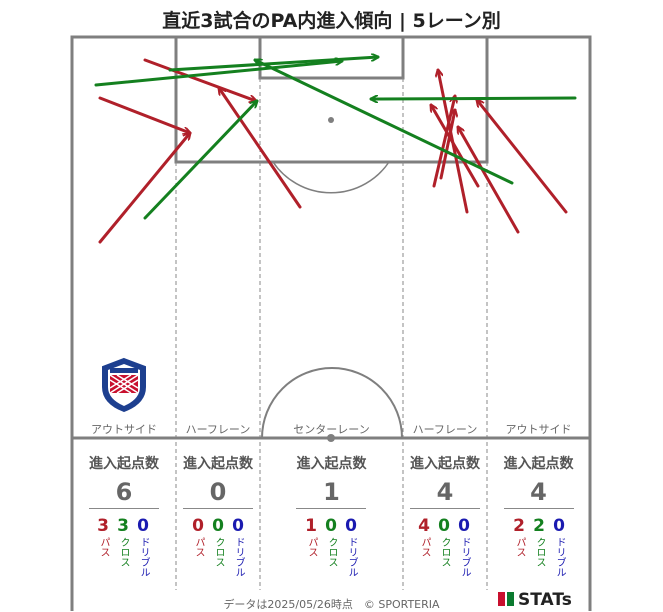 The width and height of the screenshot is (663, 612). Describe the element at coordinates (198, 536) in the screenshot. I see `pass-count: 0 パス` at that location.